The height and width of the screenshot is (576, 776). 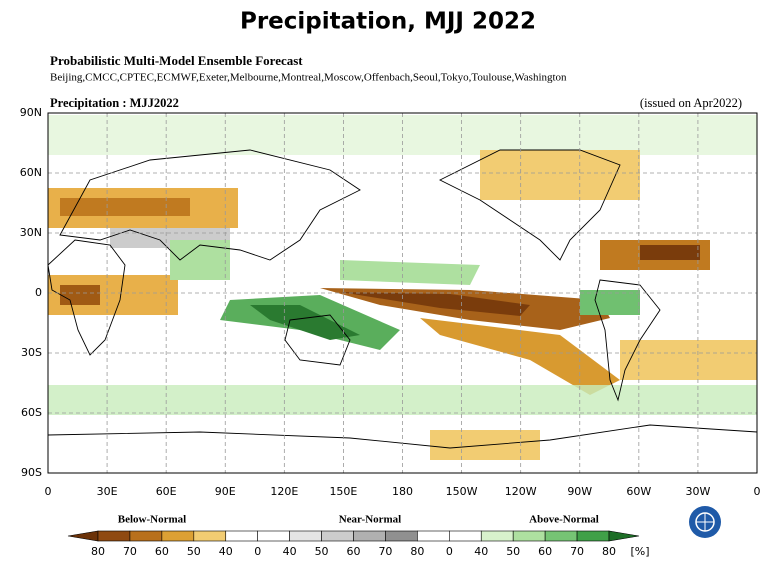 I want to click on colorbar: 80 70 60 50 40 0 40 50 60 70 80 0 40 50 60 70 80 [%], so click(x=358, y=544).